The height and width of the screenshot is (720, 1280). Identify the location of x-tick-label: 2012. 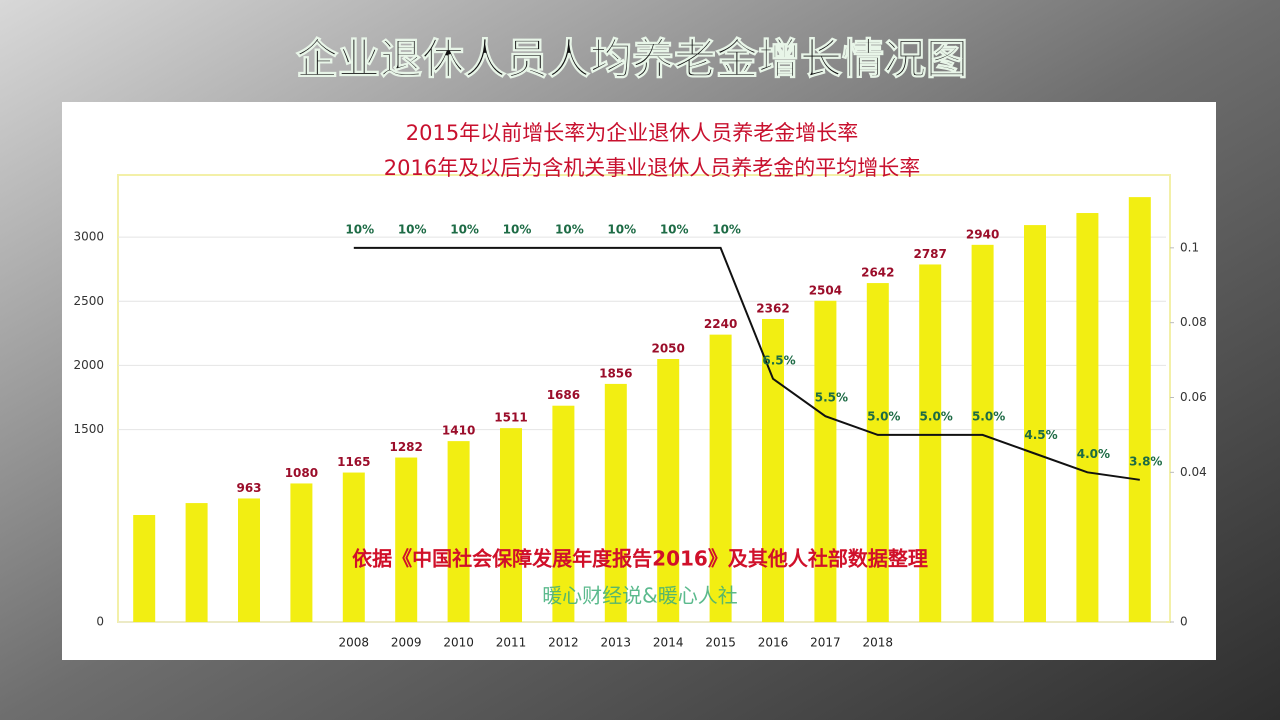
(563, 643).